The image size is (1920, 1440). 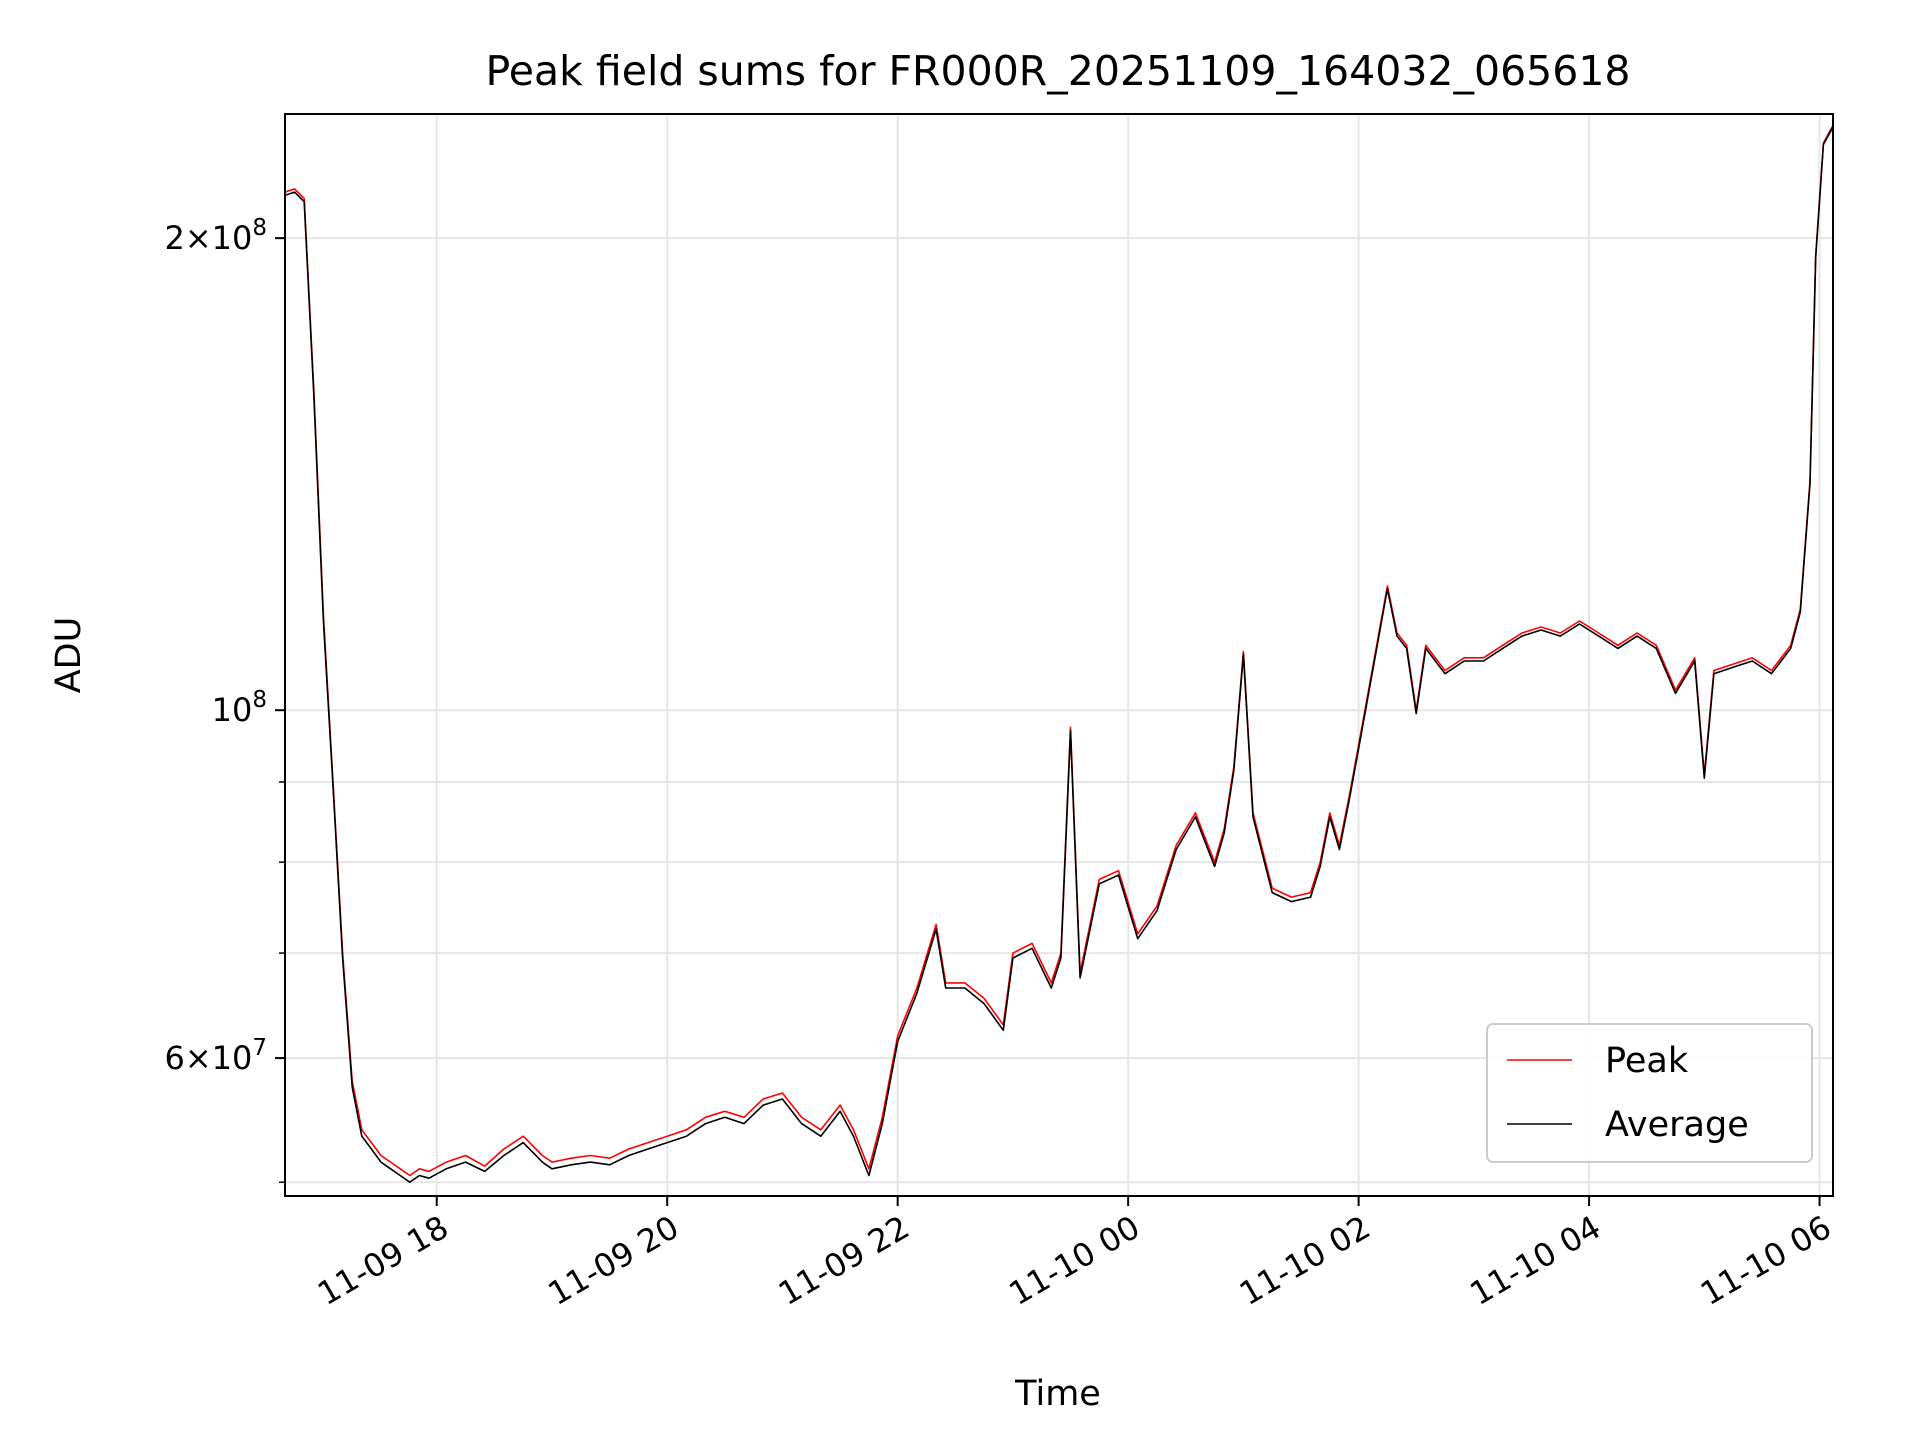 What do you see at coordinates (1677, 1125) in the screenshot?
I see `legend-label: Average` at bounding box center [1677, 1125].